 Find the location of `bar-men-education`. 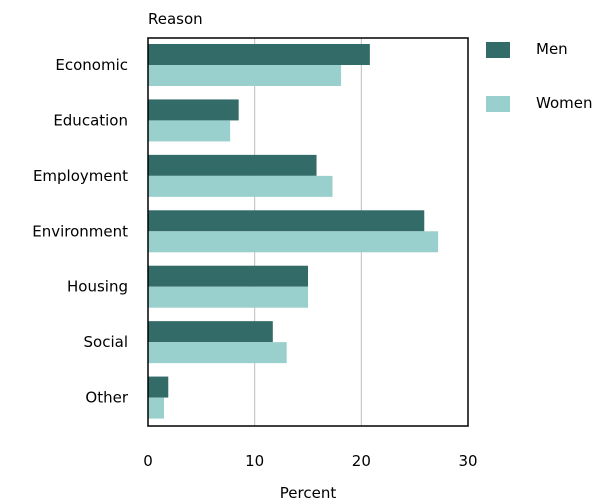

bar-men-education is located at coordinates (193, 110).